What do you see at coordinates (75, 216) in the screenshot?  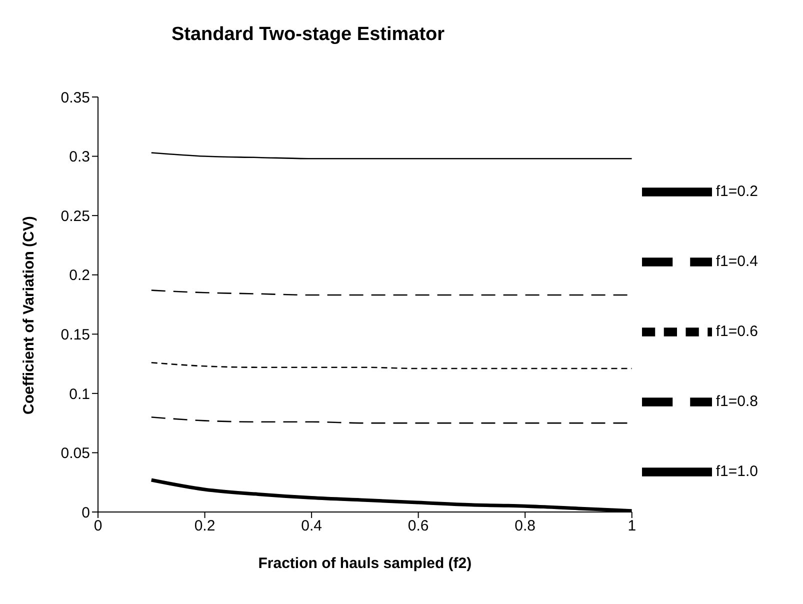 I see `y-tick-label: 0.25` at bounding box center [75, 216].